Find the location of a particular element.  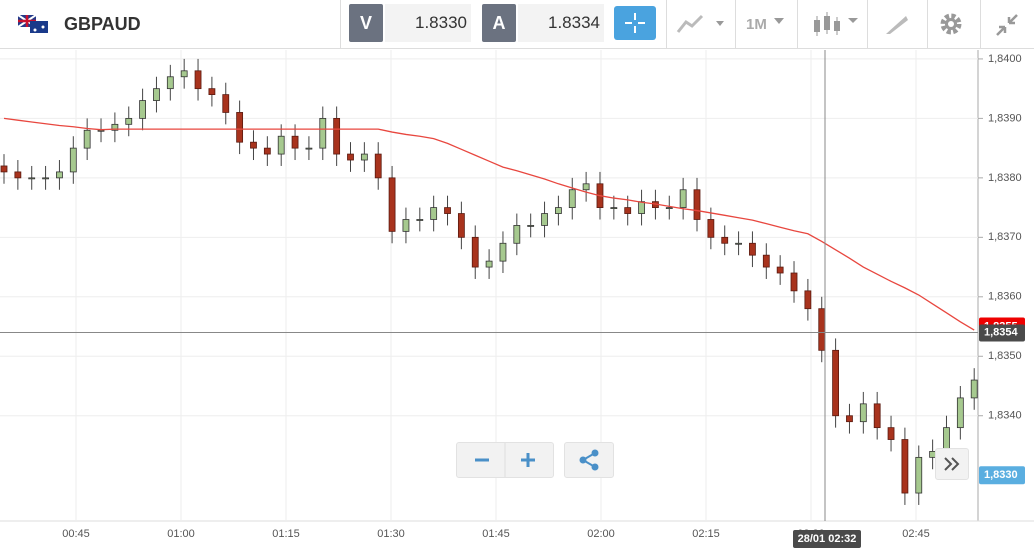

crosshair-time-label: 28/01 02:32 is located at coordinates (827, 539).